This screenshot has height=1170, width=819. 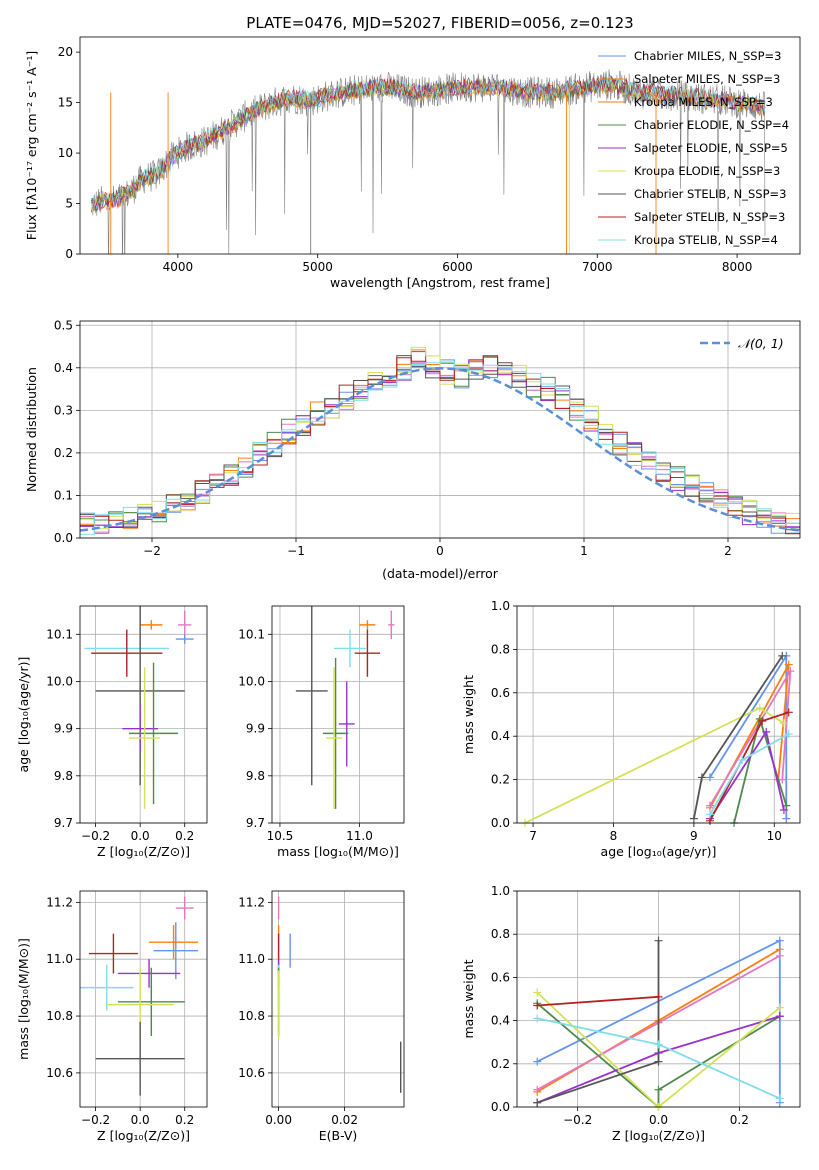 I want to click on legend-label: Chabrier ELODIE, N_SSP=4, so click(x=711, y=125).